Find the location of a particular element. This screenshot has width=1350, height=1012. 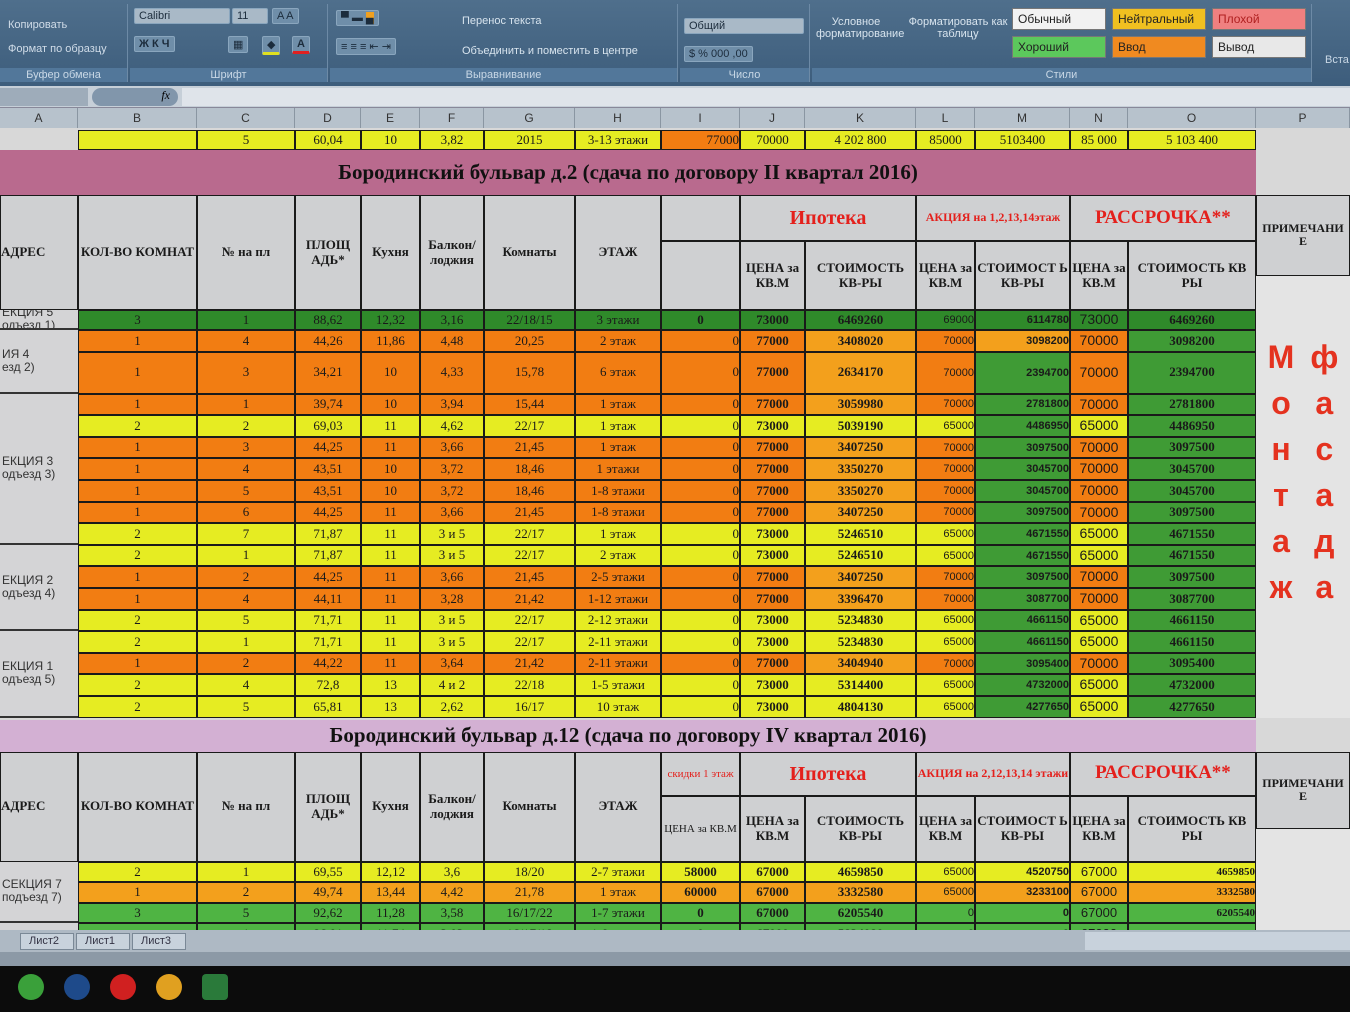

cell-L: 69000 is located at coordinates (945, 320).